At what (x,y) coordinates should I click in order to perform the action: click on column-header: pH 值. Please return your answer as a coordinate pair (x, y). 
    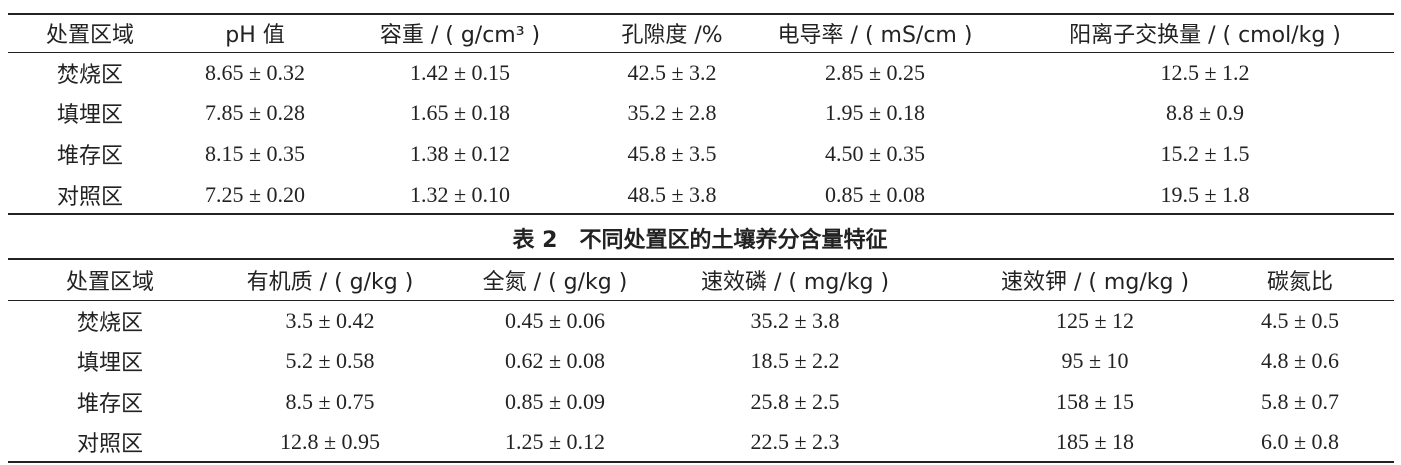
    Looking at the image, I should click on (255, 35).